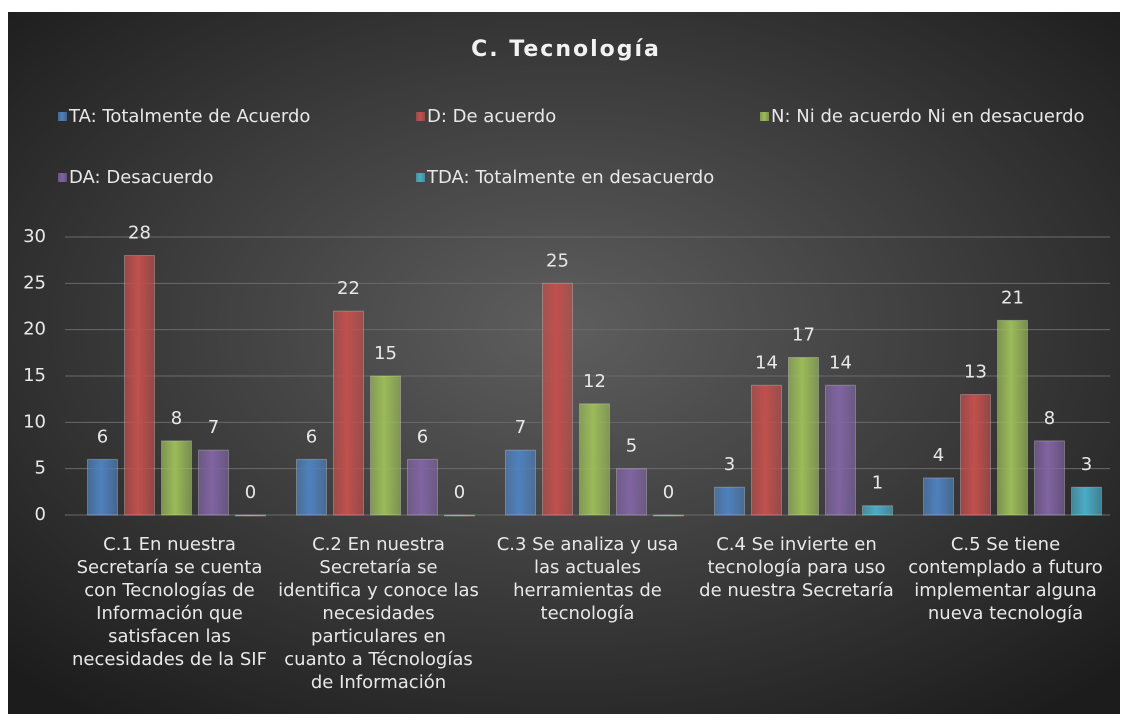 The image size is (1127, 720). What do you see at coordinates (34, 375) in the screenshot?
I see `y-tick-label: 15` at bounding box center [34, 375].